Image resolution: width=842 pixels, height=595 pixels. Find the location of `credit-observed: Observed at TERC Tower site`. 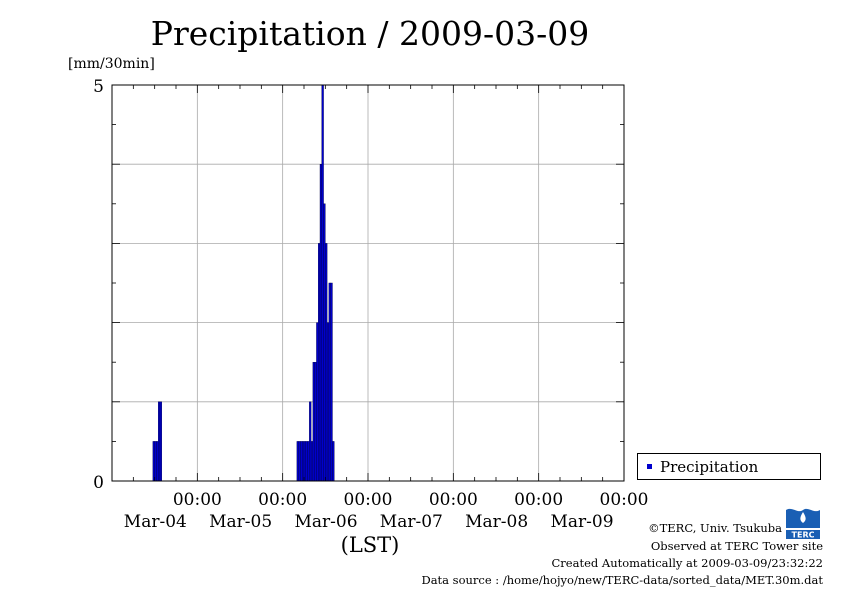

credit-observed: Observed at TERC Tower site is located at coordinates (736, 546).